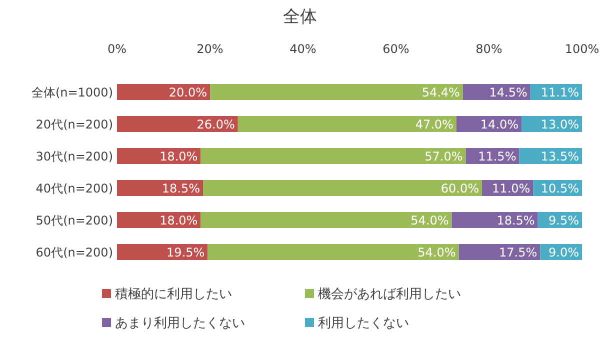 The width and height of the screenshot is (600, 344). Describe the element at coordinates (74, 157) in the screenshot. I see `y-tick-label: 30代(n=200)` at that location.